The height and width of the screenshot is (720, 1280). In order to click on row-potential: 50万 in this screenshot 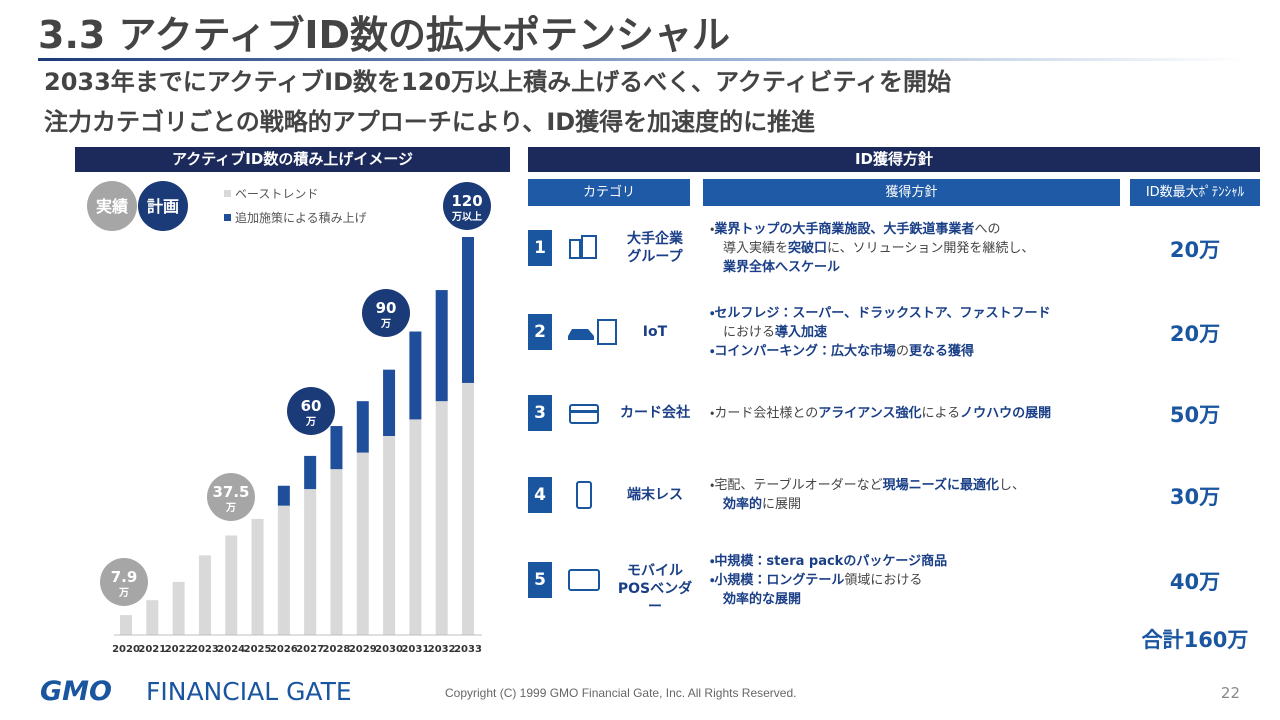, I will do `click(1195, 415)`.